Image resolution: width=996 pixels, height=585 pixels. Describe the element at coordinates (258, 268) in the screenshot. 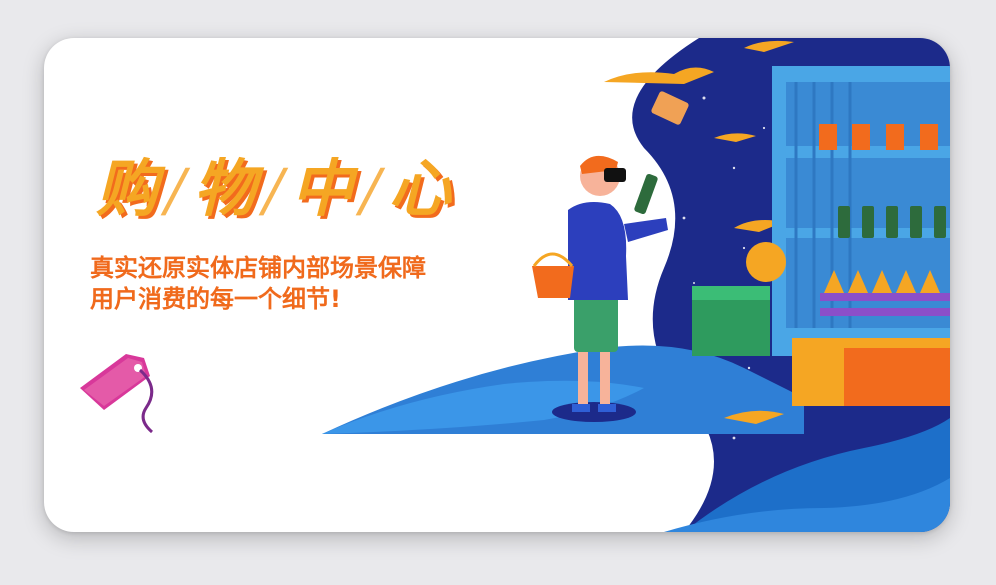

I see `subtitle-line-1: 真实还原实体店铺内部场景保障` at that location.